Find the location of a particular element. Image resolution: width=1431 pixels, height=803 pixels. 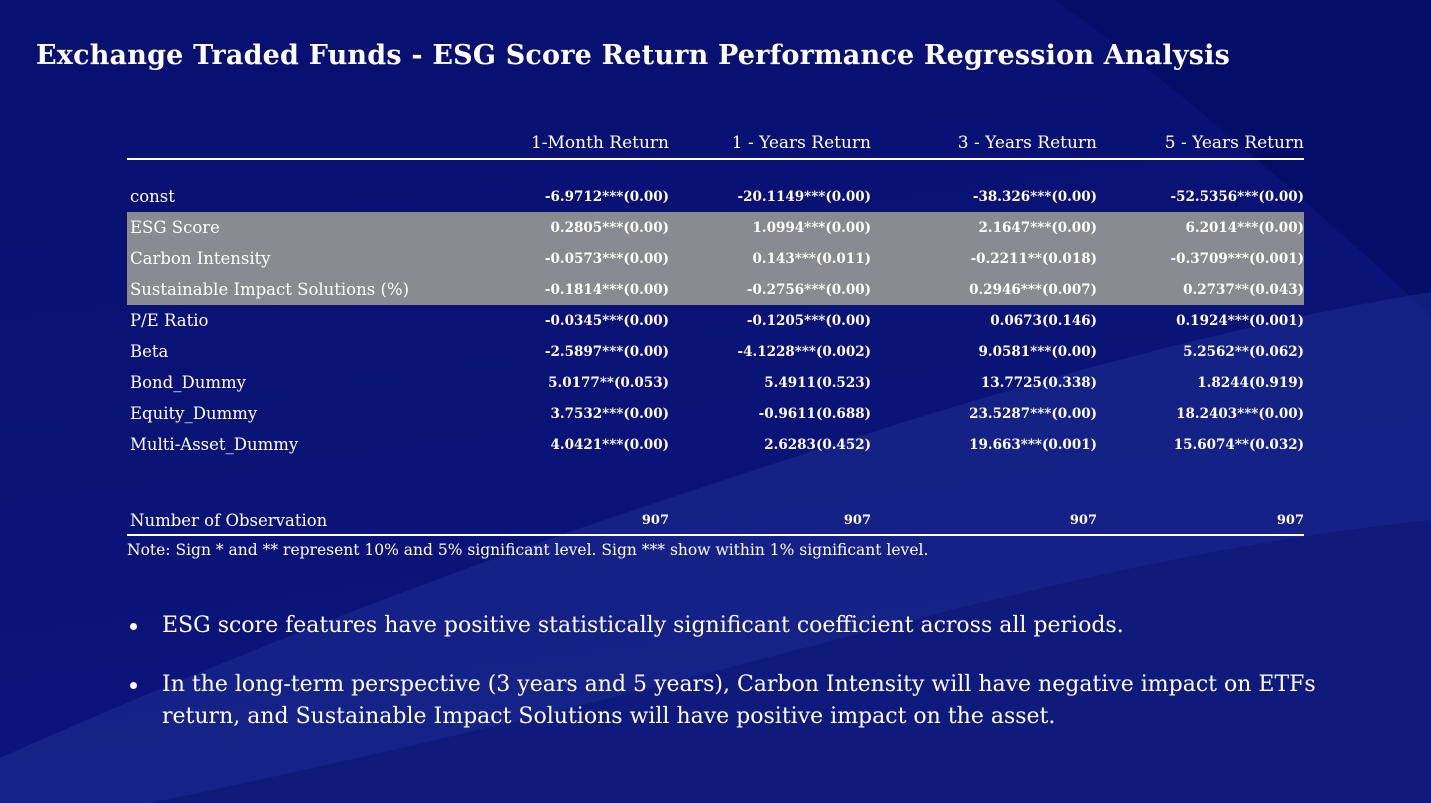

coefficient-value: -0.1814***(0.00) is located at coordinates (606, 289).